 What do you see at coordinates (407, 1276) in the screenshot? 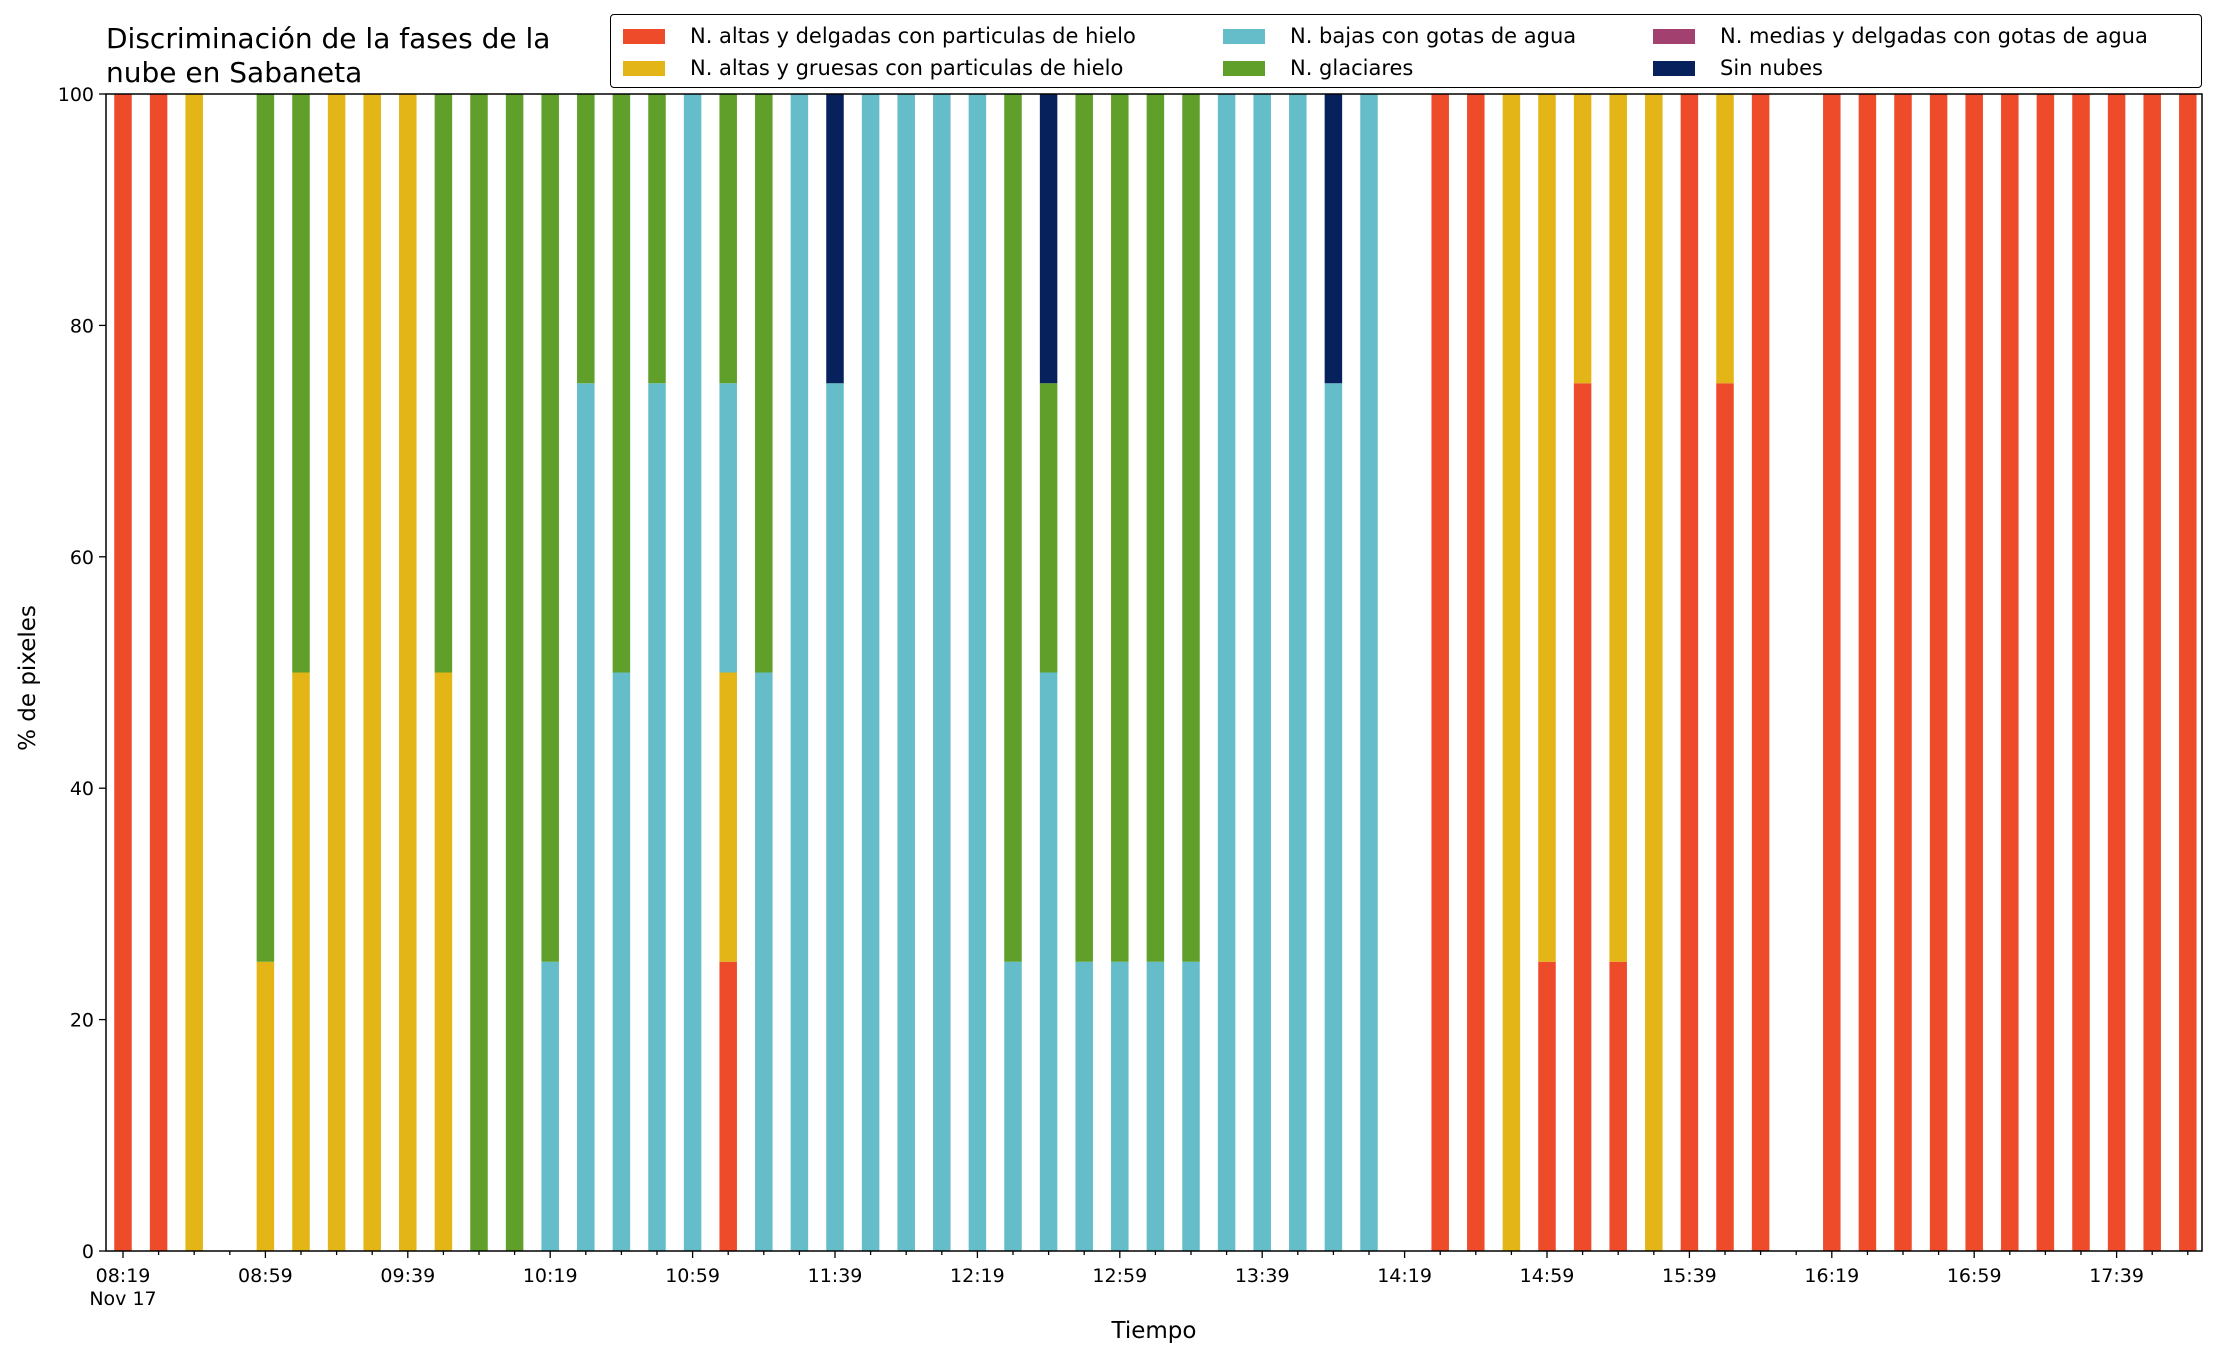
I see `x-tick-label: 09:39` at bounding box center [407, 1276].